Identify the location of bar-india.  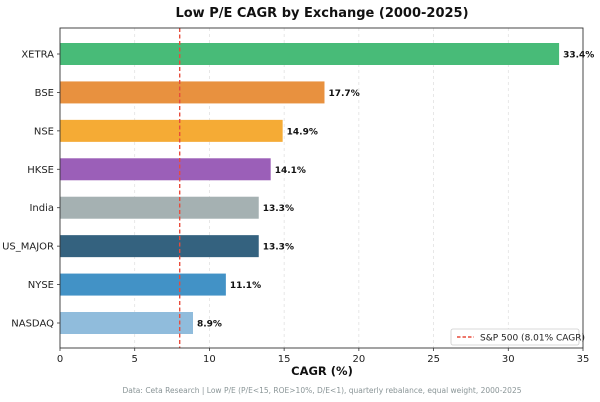
(159, 207).